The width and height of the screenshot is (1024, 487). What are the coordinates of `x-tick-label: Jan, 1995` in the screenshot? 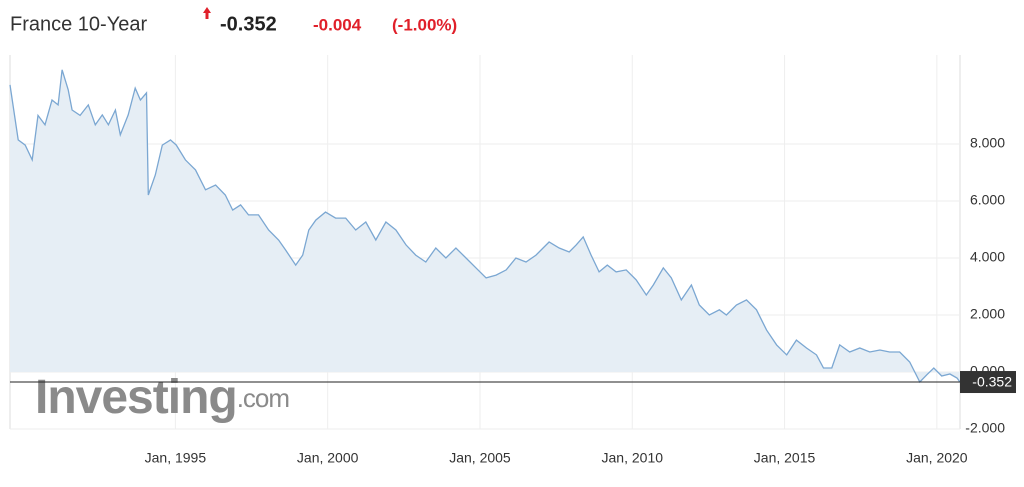 It's located at (176, 458).